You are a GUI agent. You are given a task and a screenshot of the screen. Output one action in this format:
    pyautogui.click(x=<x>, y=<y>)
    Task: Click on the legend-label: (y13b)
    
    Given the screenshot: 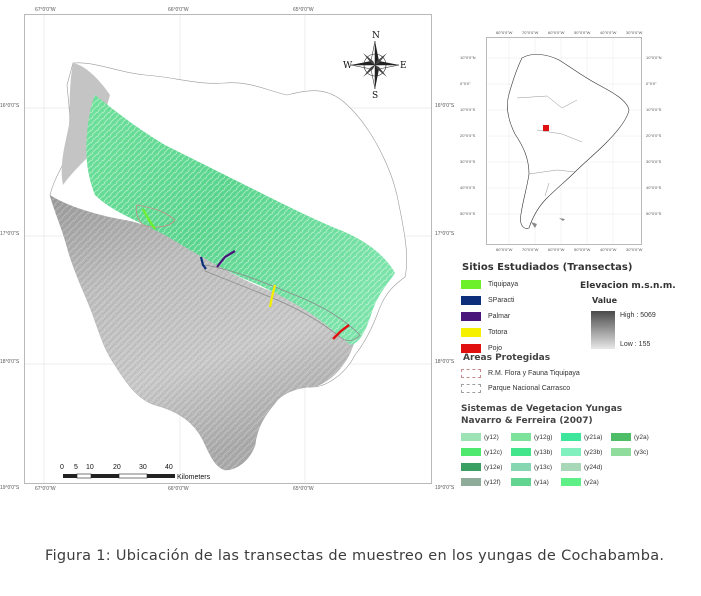 What is the action you would take?
    pyautogui.click(x=543, y=452)
    